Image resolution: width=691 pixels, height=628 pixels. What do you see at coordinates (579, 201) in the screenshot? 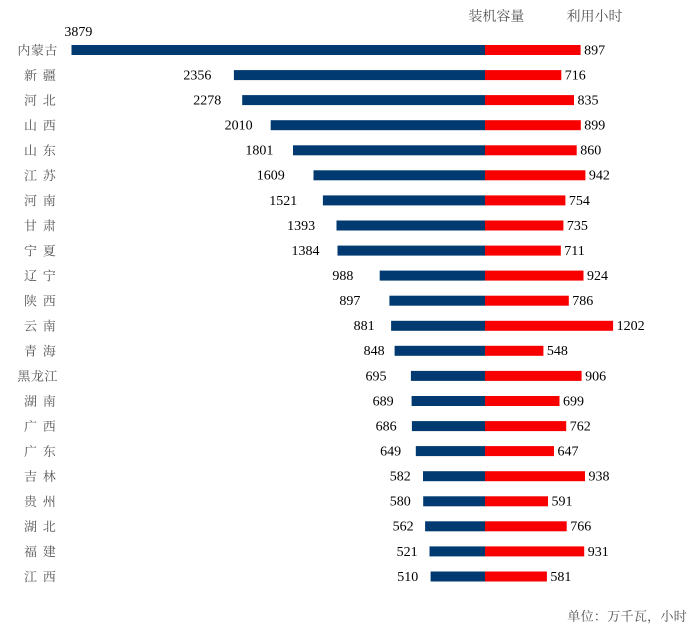
I see `svg-text: 754` at bounding box center [579, 201].